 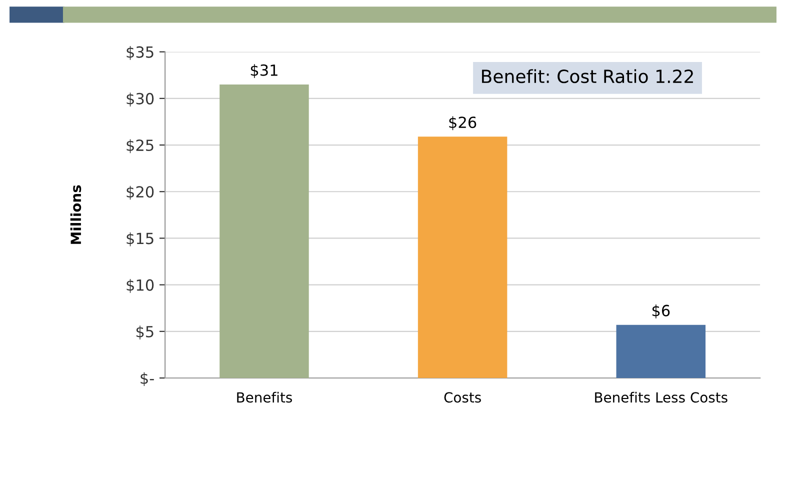 What do you see at coordinates (147, 379) in the screenshot?
I see `y-tick-label: $-` at bounding box center [147, 379].